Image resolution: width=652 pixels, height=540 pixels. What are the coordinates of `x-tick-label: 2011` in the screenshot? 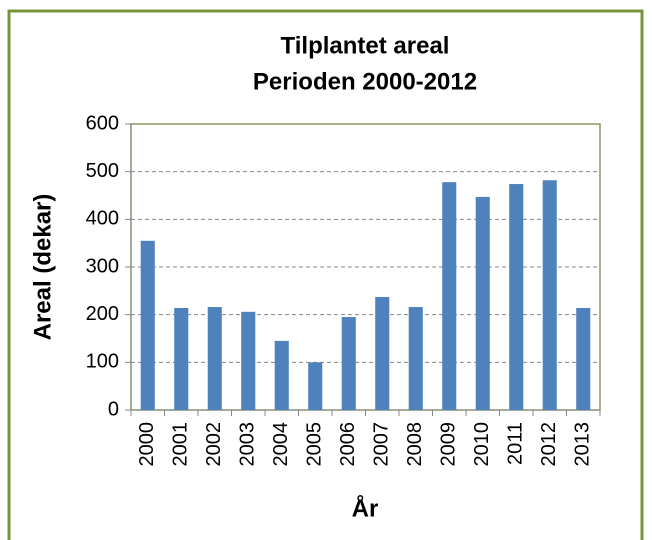 It's located at (516, 443).